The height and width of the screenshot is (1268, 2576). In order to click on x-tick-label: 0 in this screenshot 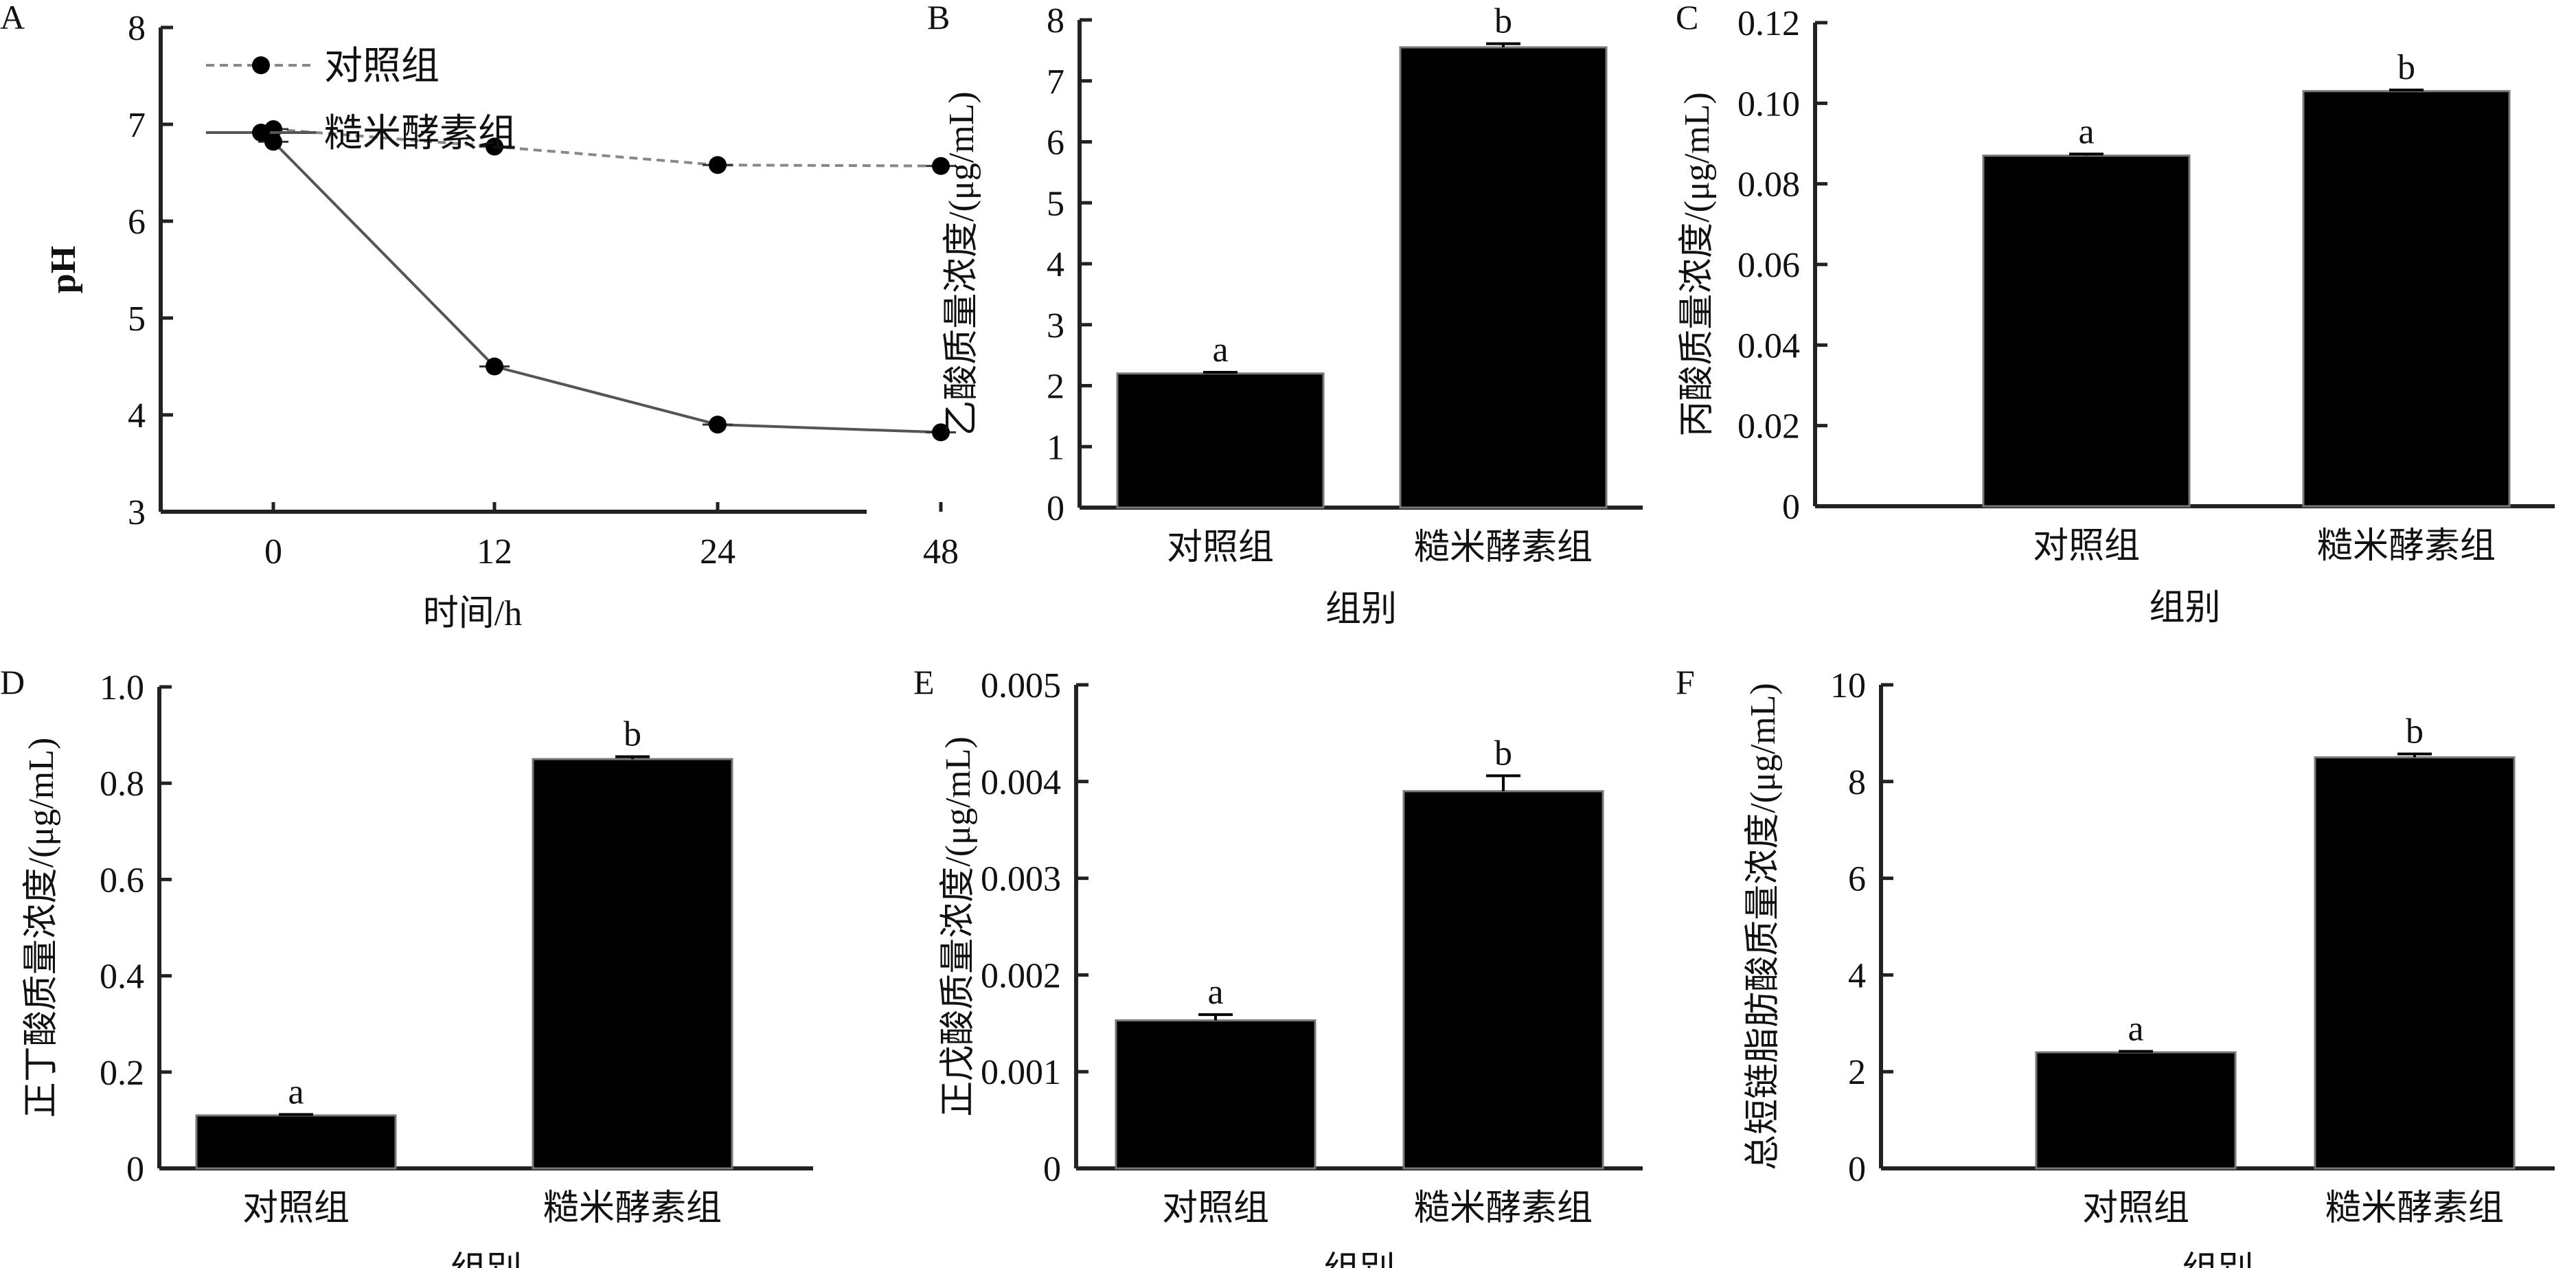, I will do `click(273, 551)`.